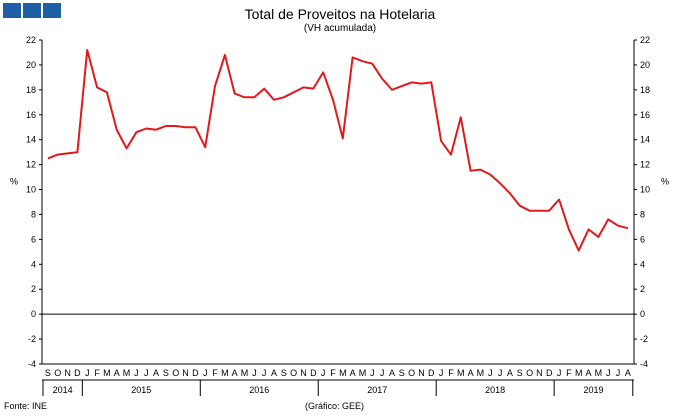 The image size is (680, 416). What do you see at coordinates (32, 364) in the screenshot?
I see `y-tick-label-left: -4` at bounding box center [32, 364].